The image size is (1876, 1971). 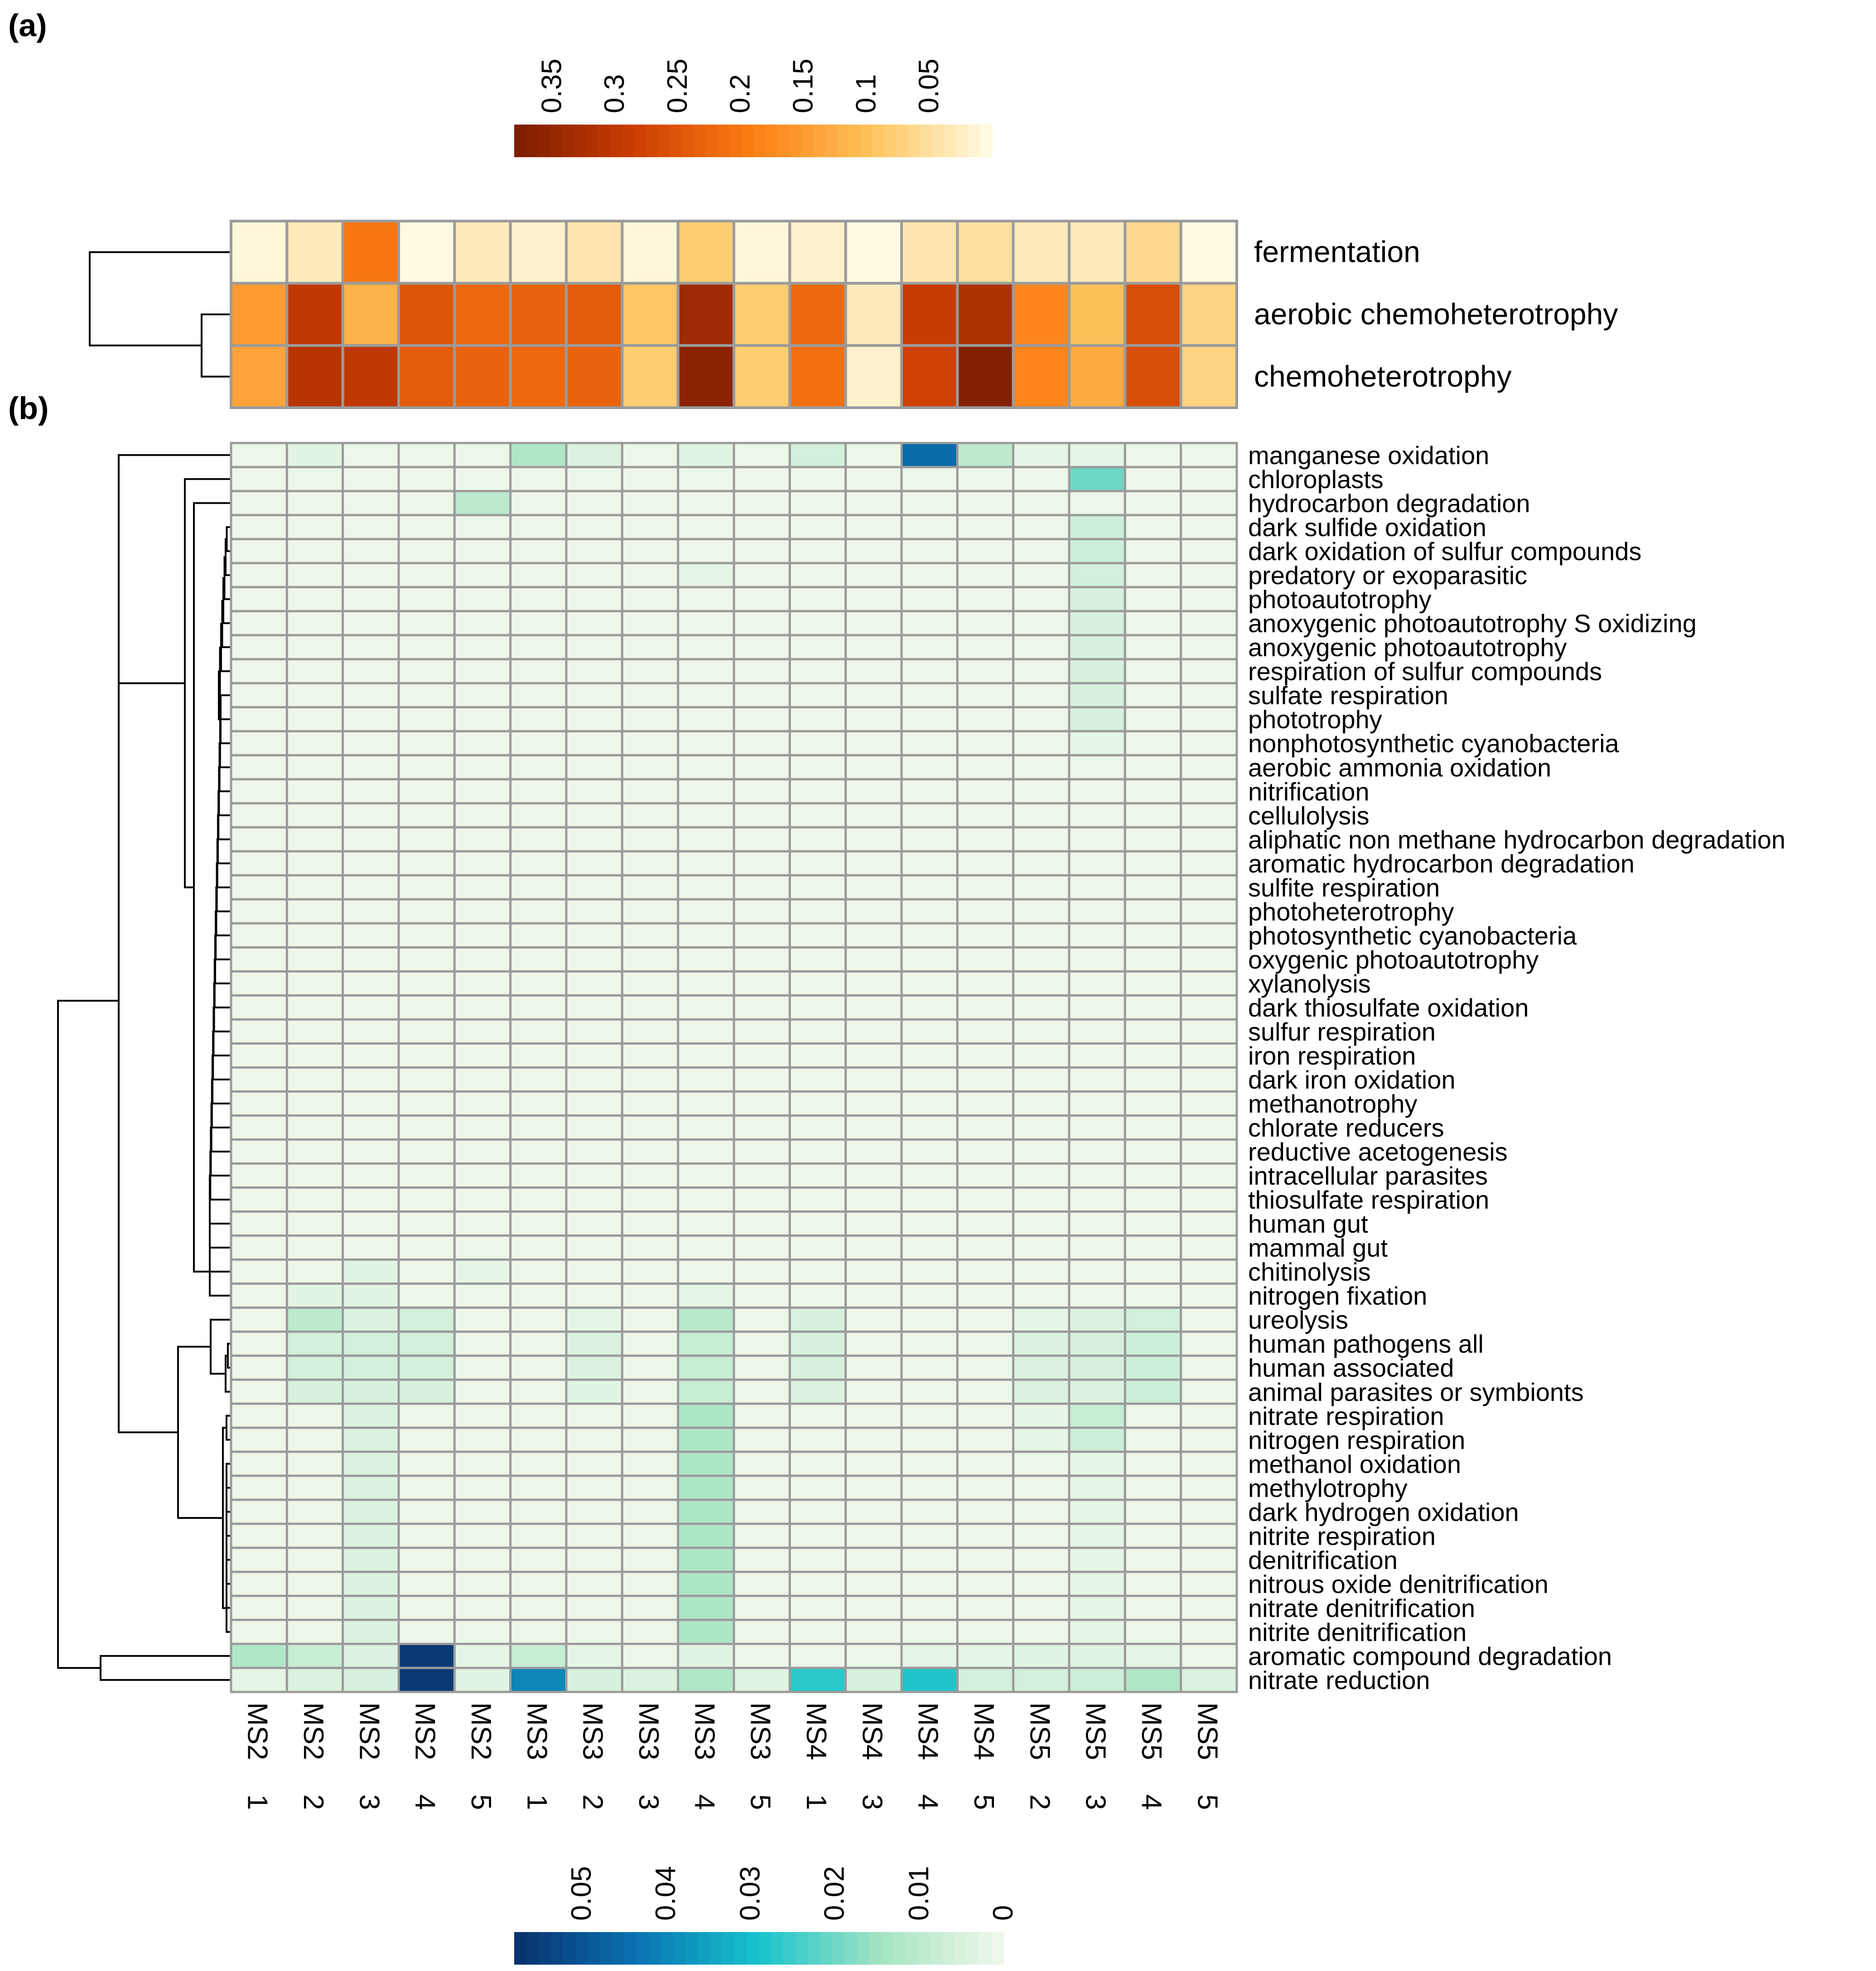 I want to click on column-label: MS5 3, so click(x=1095, y=1756).